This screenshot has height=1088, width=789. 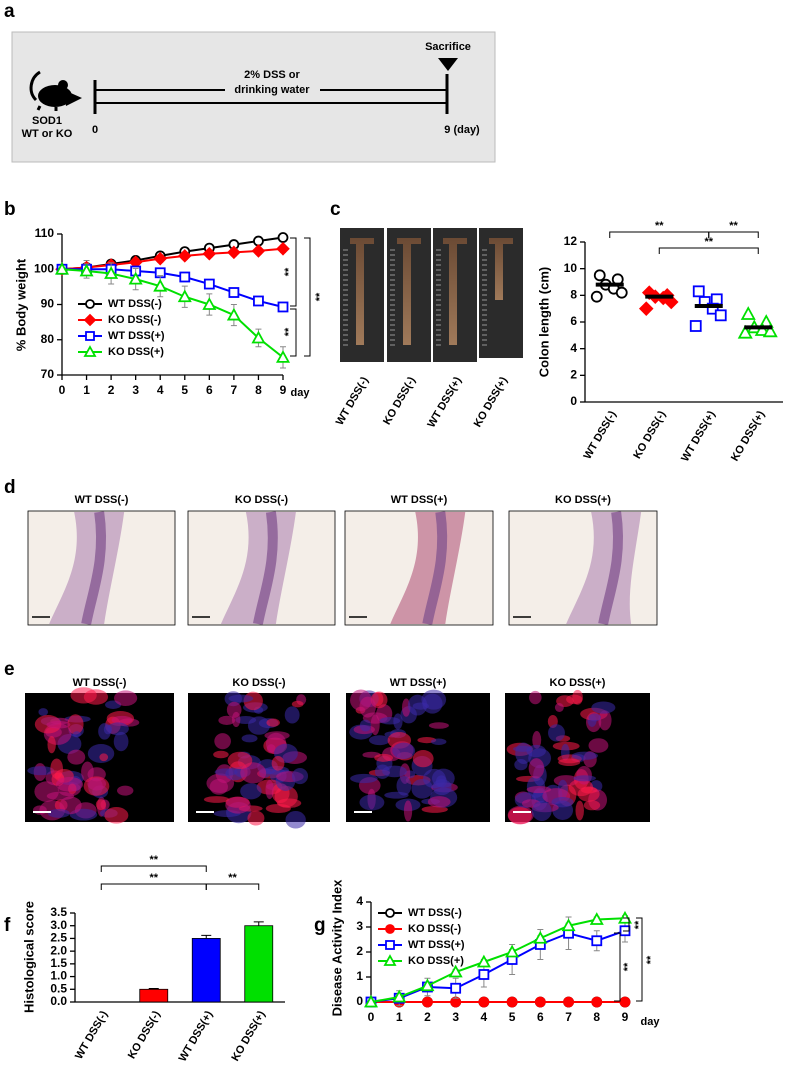 What do you see at coordinates (573, 295) in the screenshot?
I see `y-tick-label: 8` at bounding box center [573, 295].